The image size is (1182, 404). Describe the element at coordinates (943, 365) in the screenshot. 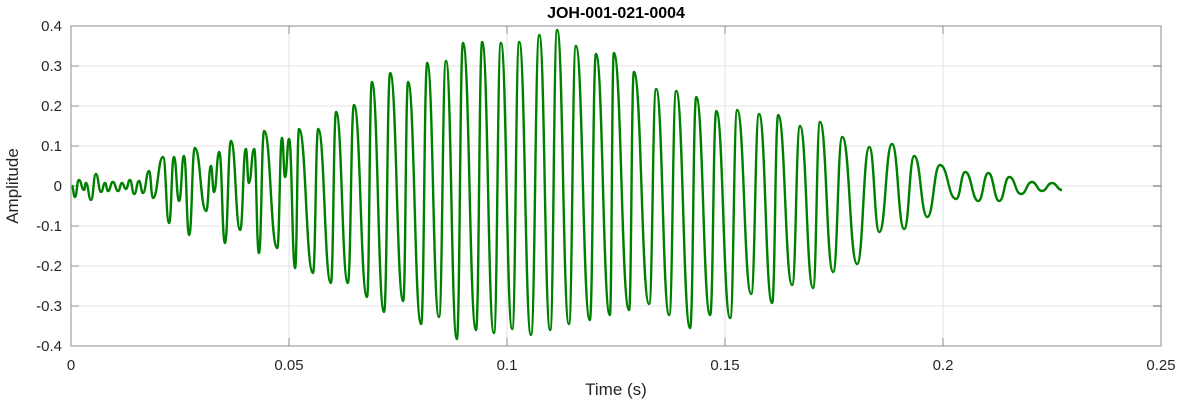

I see `x-tick-label: 0.2` at that location.